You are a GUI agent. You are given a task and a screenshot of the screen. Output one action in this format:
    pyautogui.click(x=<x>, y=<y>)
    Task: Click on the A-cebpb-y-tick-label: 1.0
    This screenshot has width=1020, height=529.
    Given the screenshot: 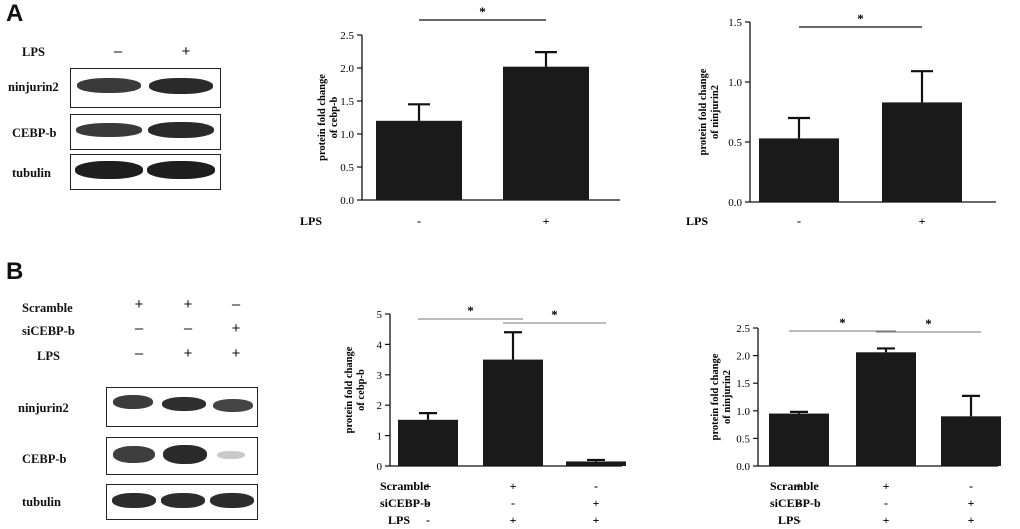 What is the action you would take?
    pyautogui.click(x=347, y=135)
    